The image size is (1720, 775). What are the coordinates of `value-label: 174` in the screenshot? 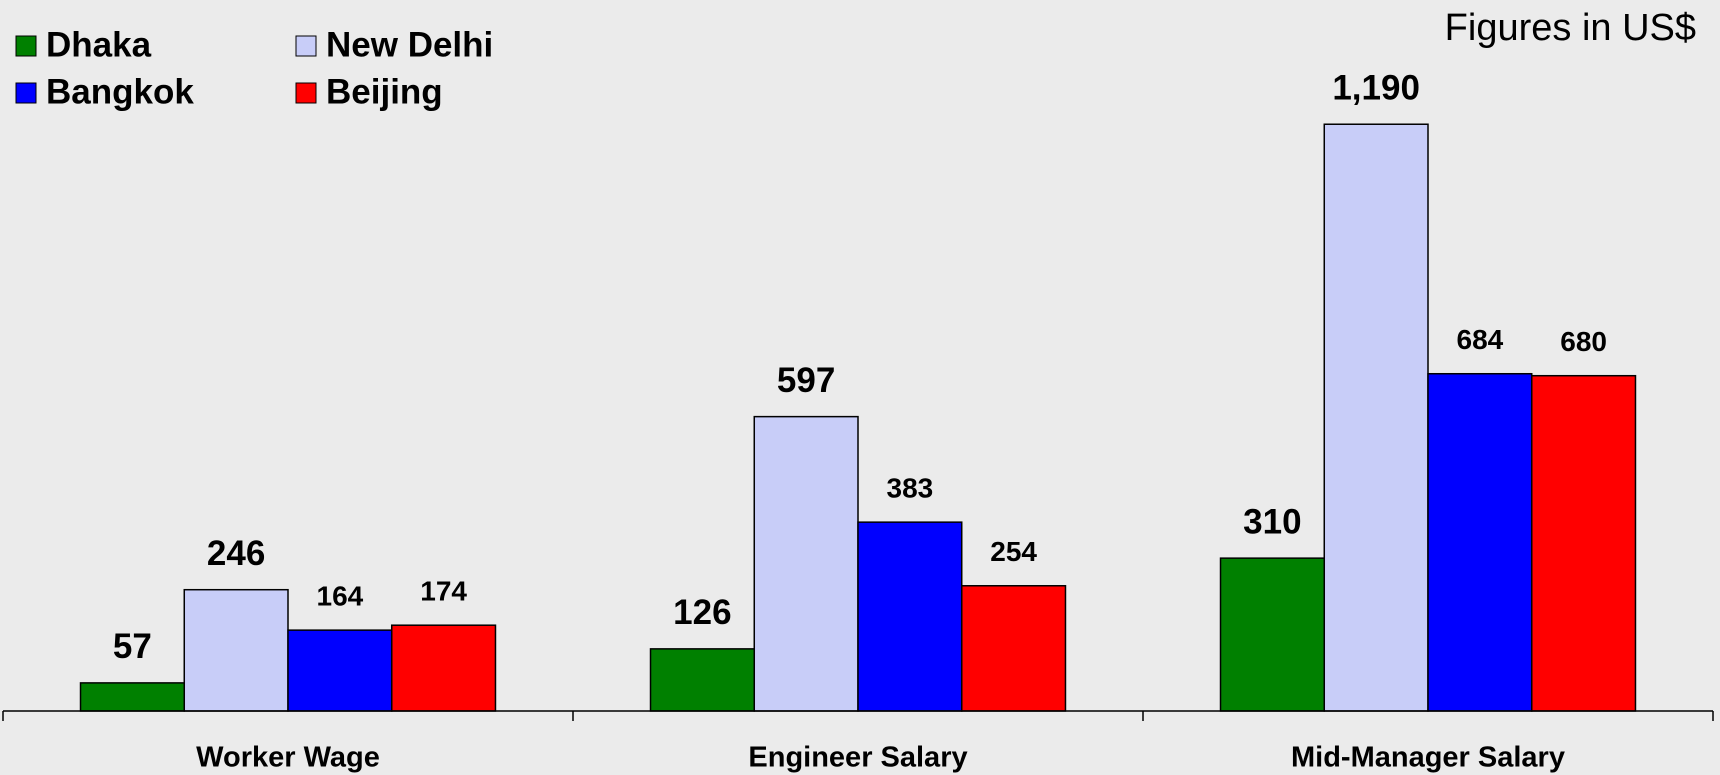 It's located at (443, 591).